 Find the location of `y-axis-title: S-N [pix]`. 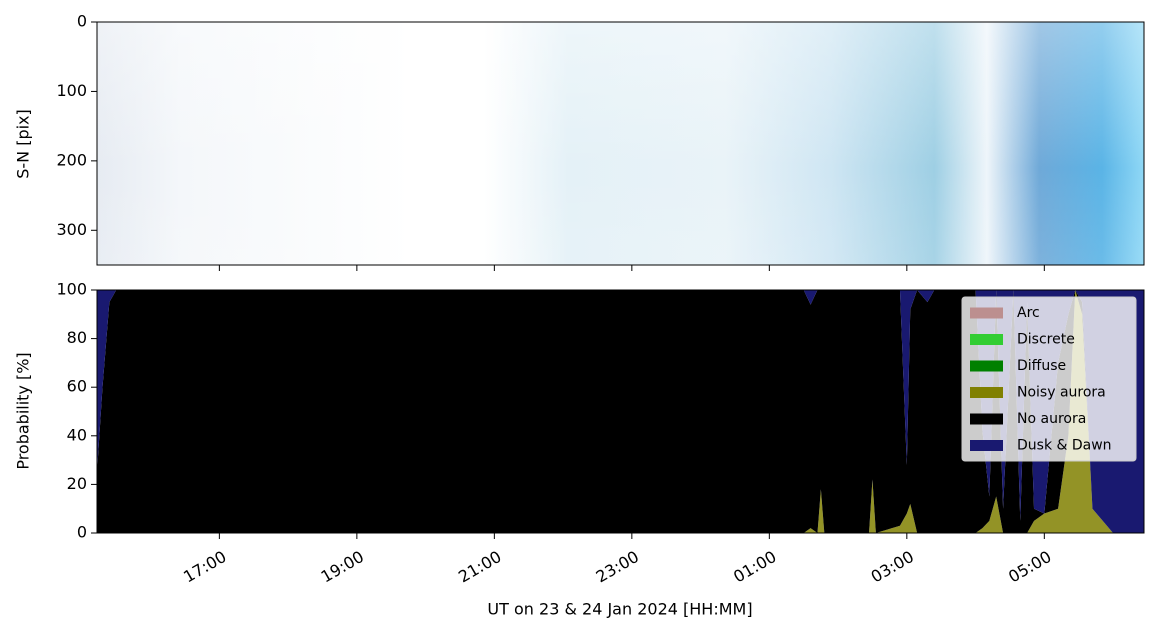

y-axis-title: S-N [pix] is located at coordinates (23, 144).